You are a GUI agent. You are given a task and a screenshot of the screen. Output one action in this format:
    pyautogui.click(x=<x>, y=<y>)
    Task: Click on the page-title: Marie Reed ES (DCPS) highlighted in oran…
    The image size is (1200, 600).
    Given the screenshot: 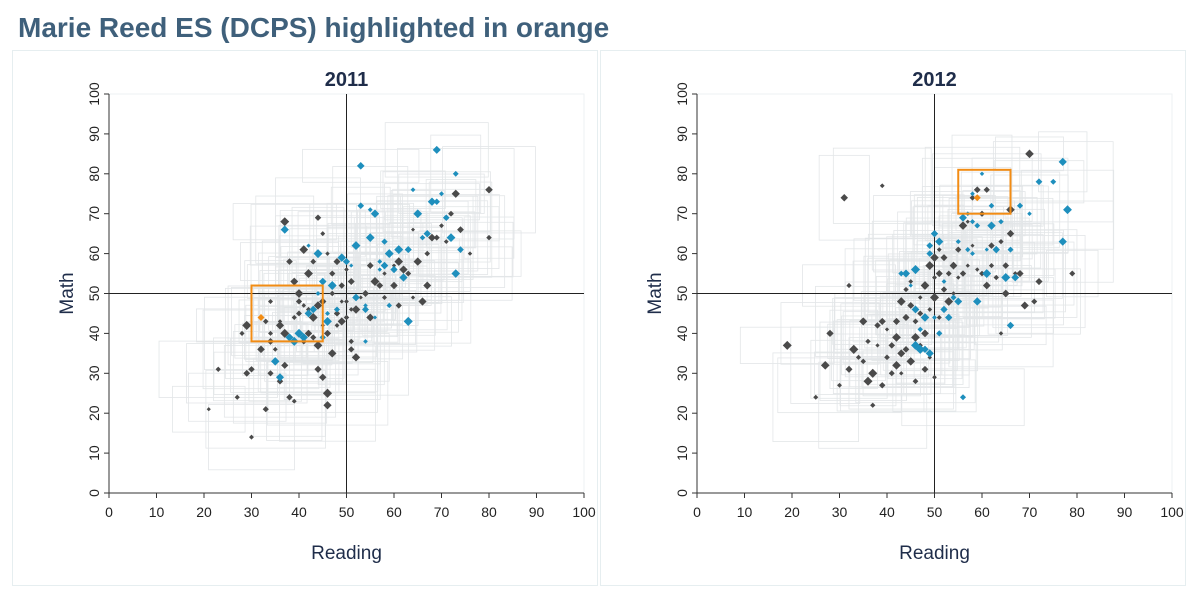 What is the action you would take?
    pyautogui.click(x=314, y=27)
    